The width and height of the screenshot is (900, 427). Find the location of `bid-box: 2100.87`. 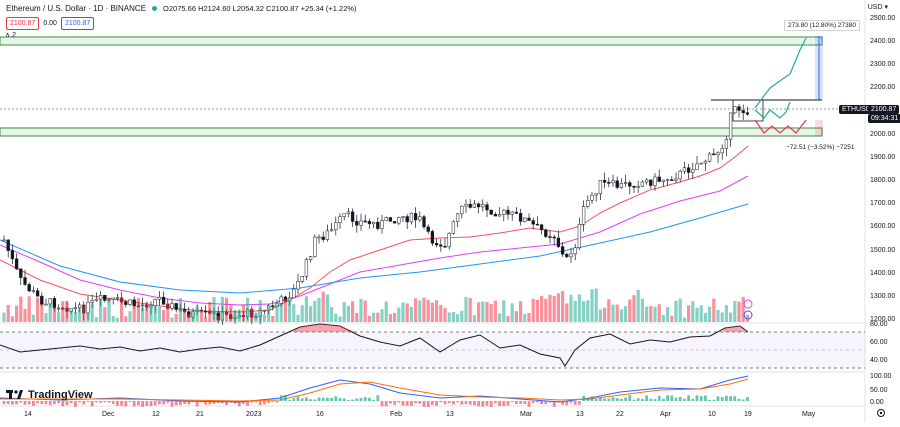

bid-box: 2100.87 is located at coordinates (23, 23).